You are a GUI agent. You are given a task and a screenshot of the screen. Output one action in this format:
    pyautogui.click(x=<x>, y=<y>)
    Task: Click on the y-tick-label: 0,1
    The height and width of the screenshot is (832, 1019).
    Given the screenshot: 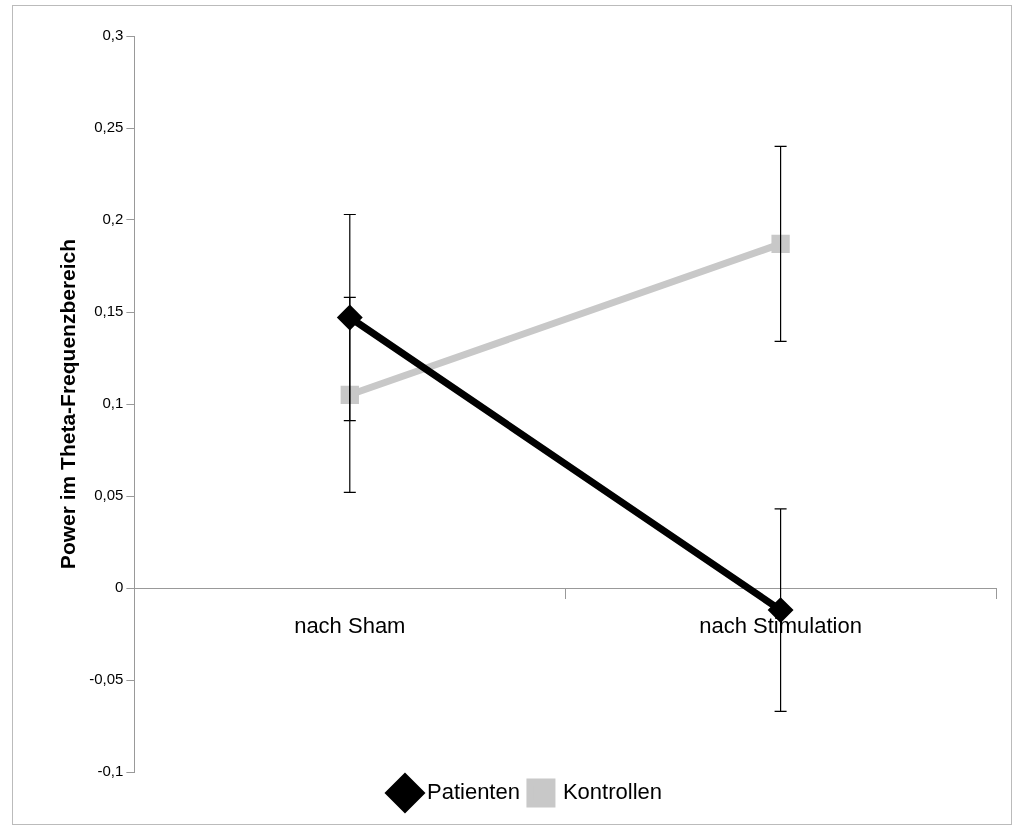 What is the action you would take?
    pyautogui.click(x=113, y=403)
    